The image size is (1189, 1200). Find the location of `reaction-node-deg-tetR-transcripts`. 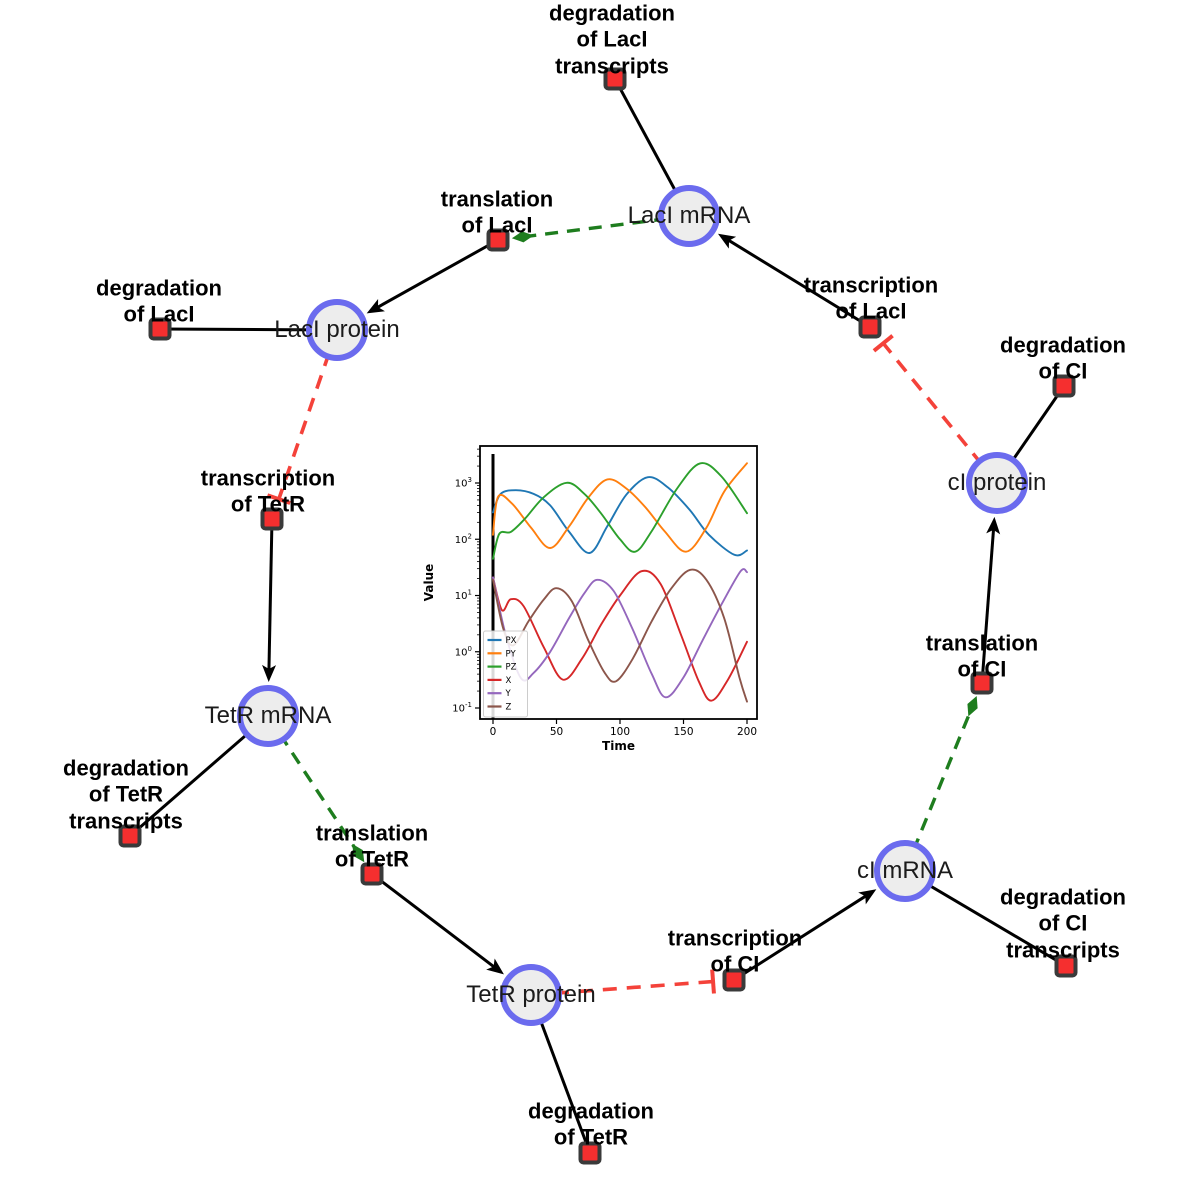

reaction-node-deg-tetR-transcripts is located at coordinates (130, 836).